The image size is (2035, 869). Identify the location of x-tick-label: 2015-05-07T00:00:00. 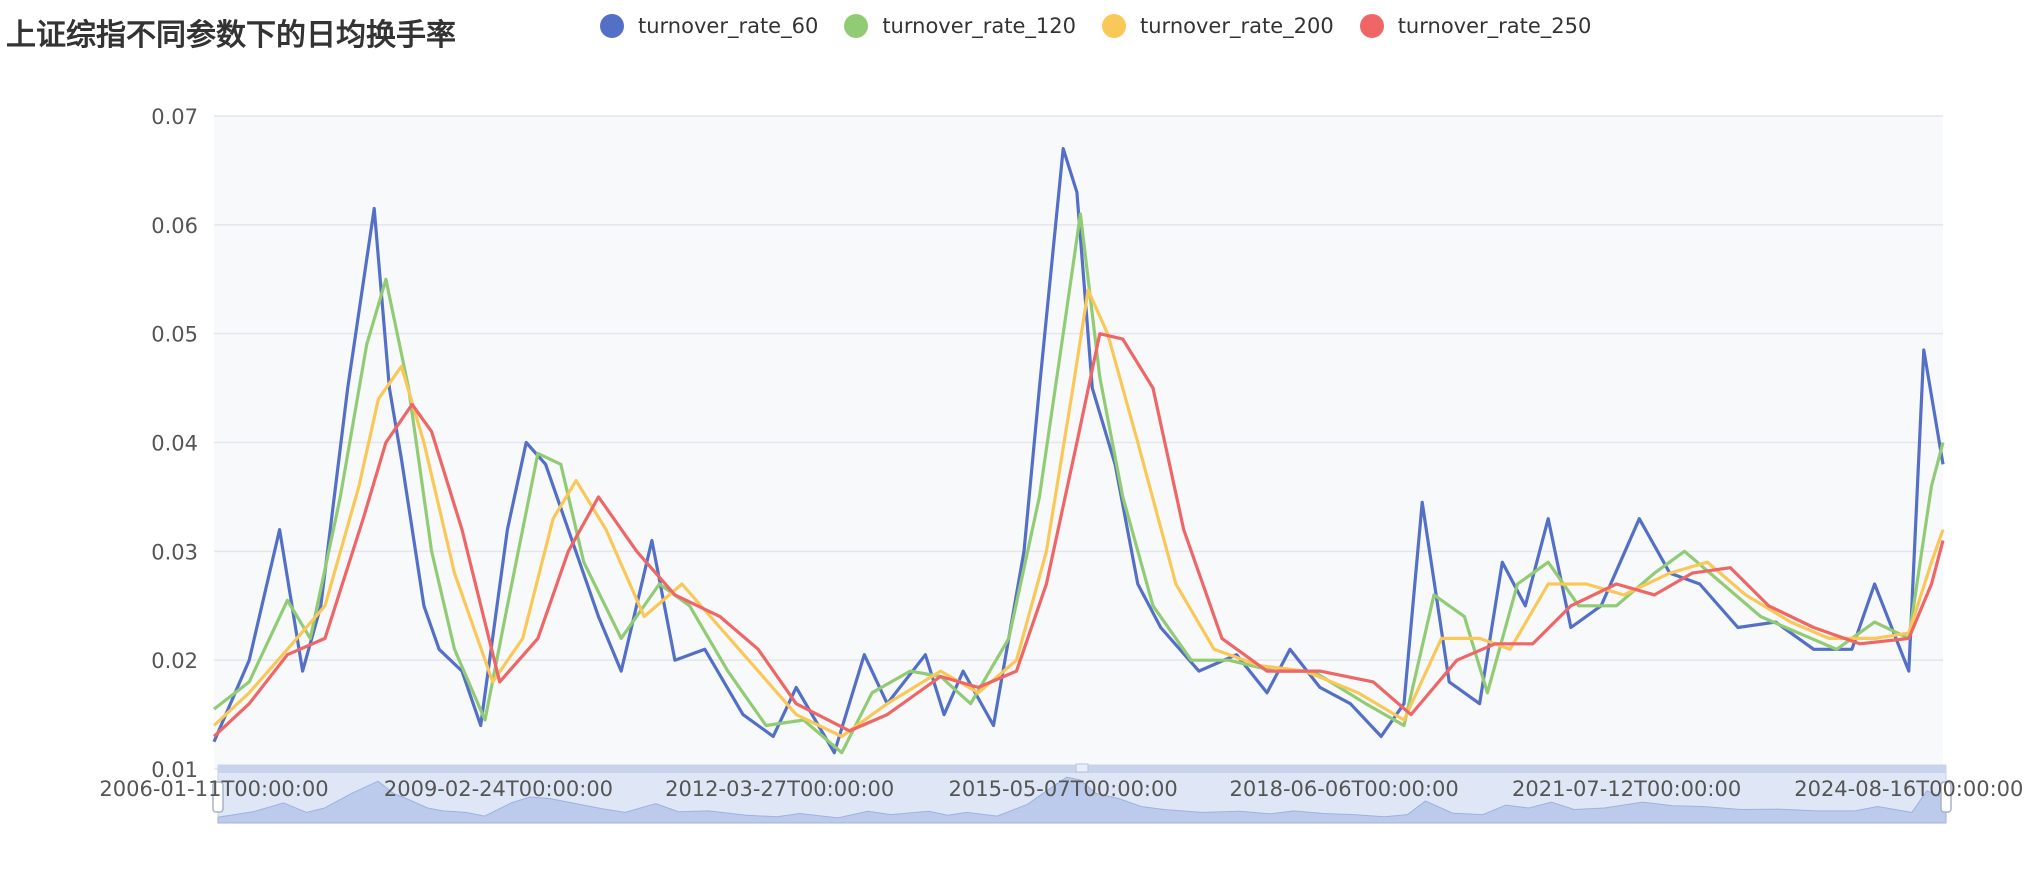
(1063, 789).